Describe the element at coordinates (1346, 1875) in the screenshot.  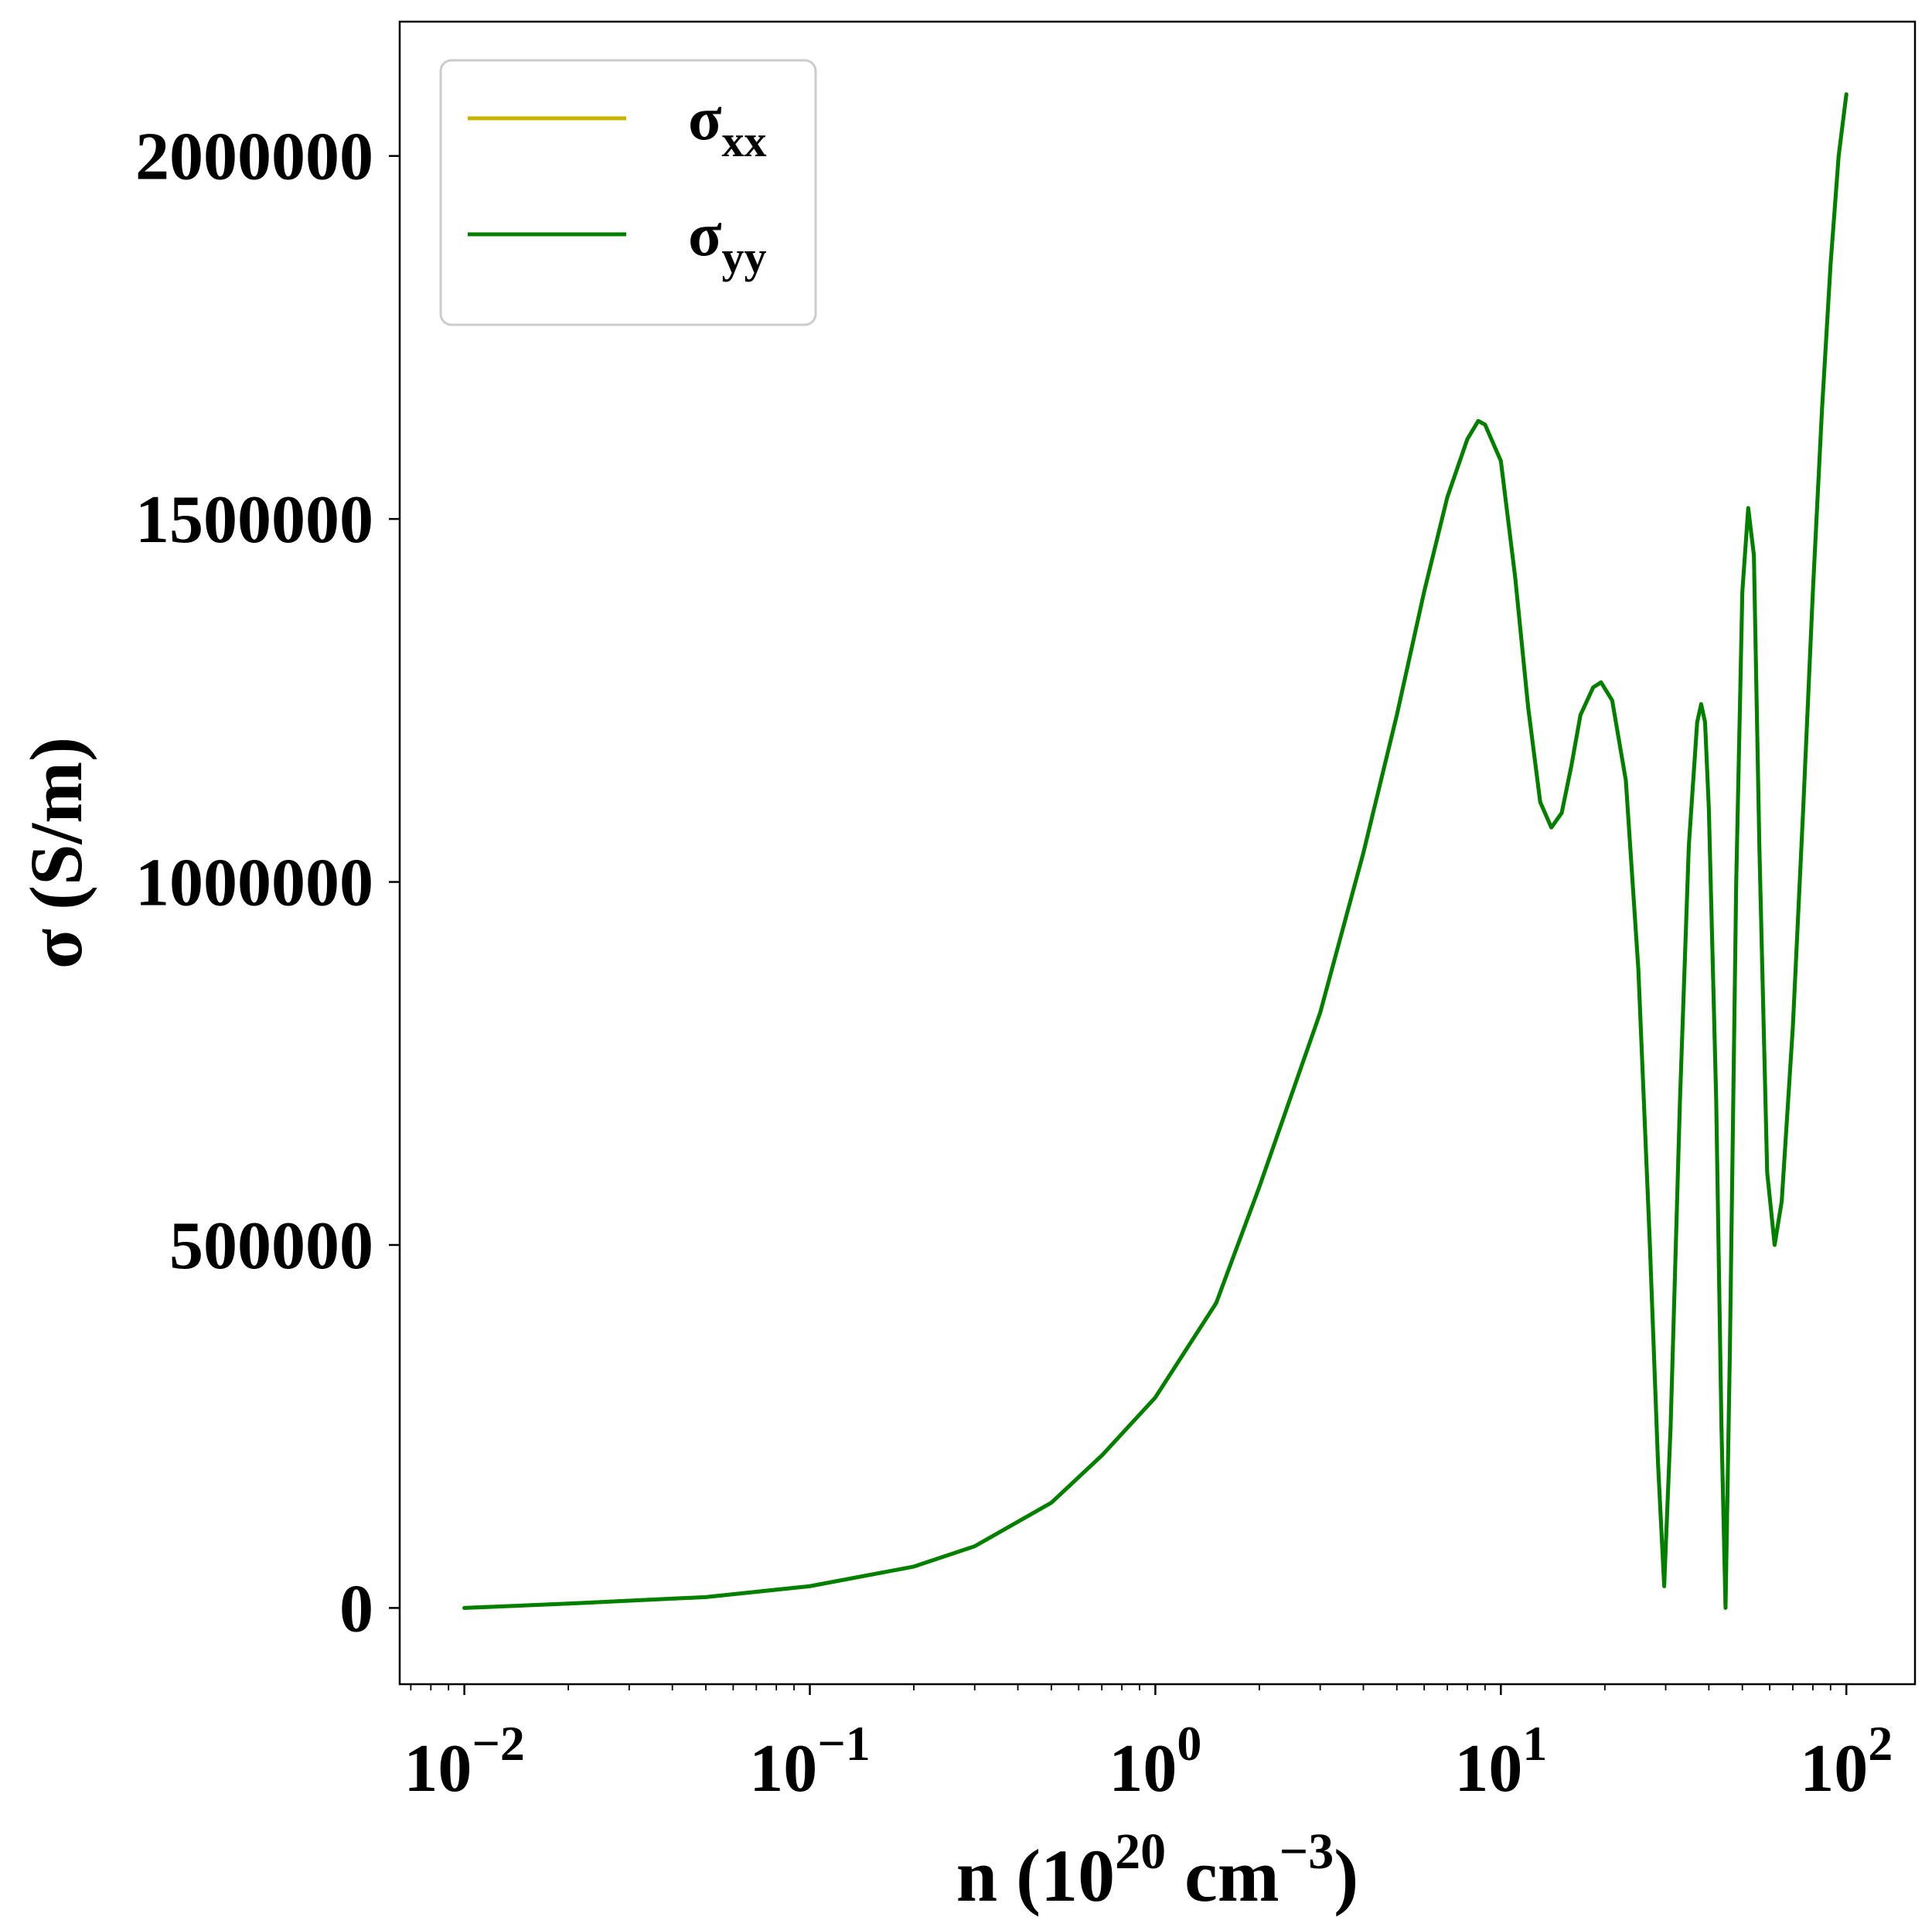
I see `x-axis-label-tail: )` at that location.